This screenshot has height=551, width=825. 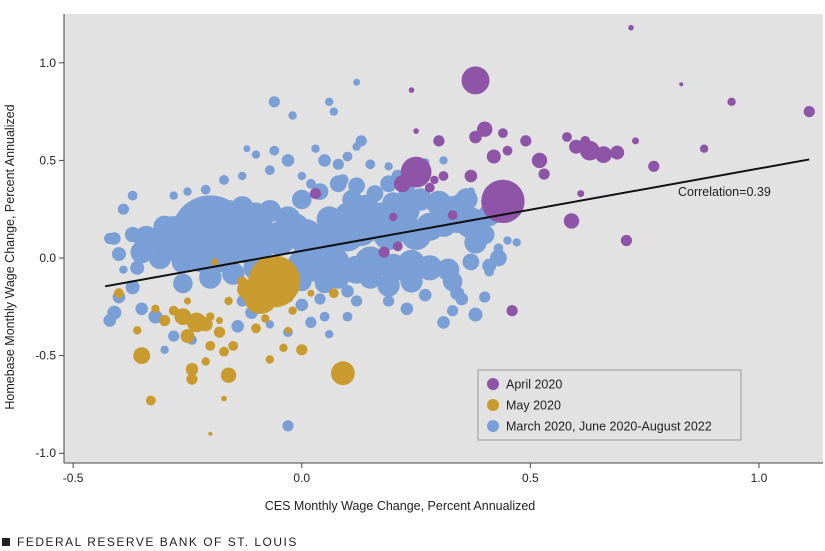 I want to click on x-tick-label: -0.5, so click(x=73, y=478).